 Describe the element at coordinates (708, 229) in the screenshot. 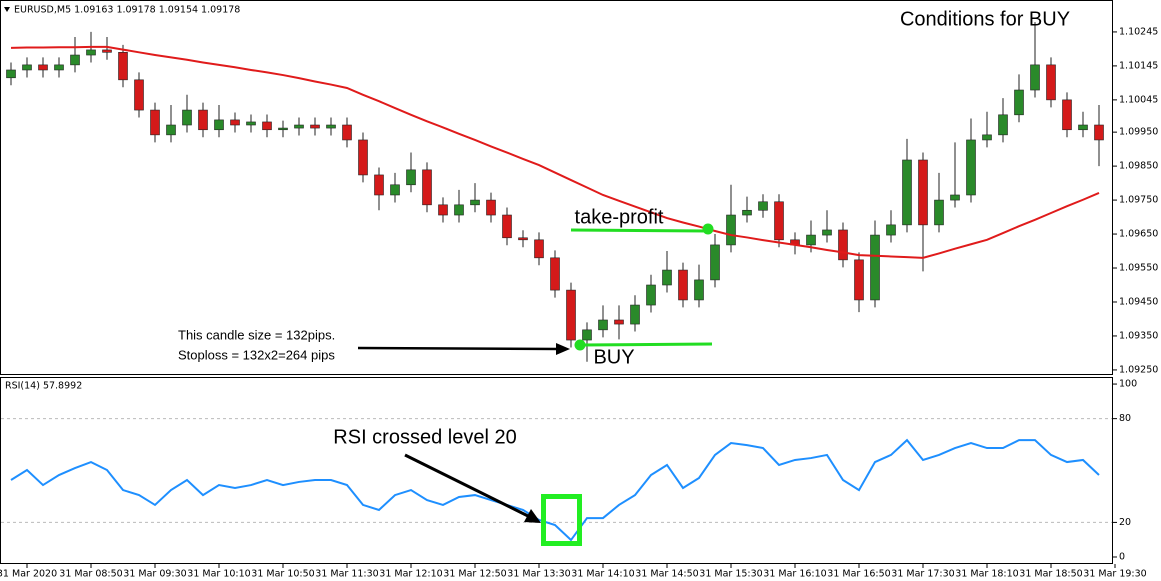

I see `take-profit-dot` at that location.